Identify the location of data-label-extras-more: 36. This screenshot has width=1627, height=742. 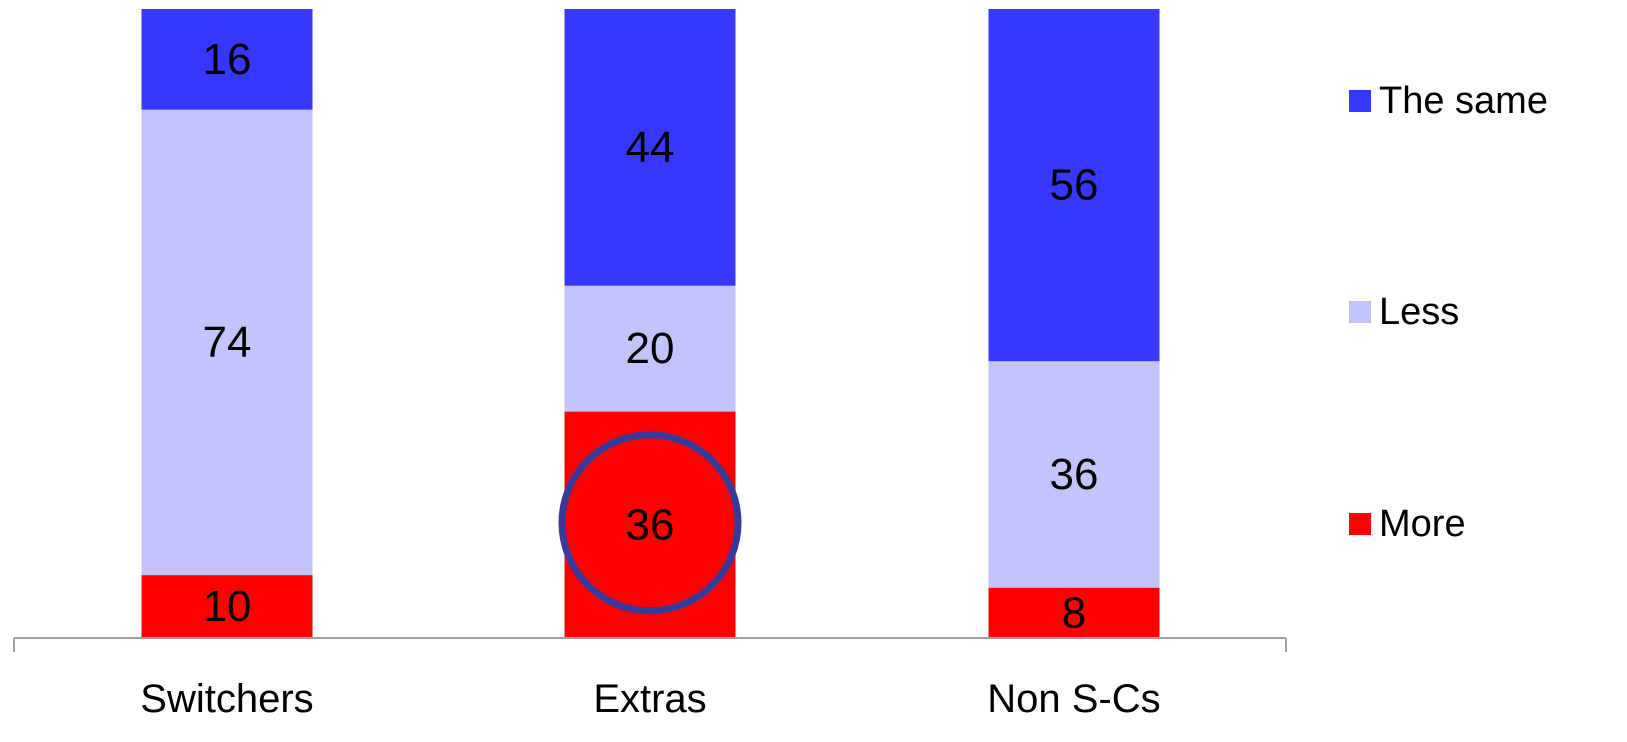
(650, 524).